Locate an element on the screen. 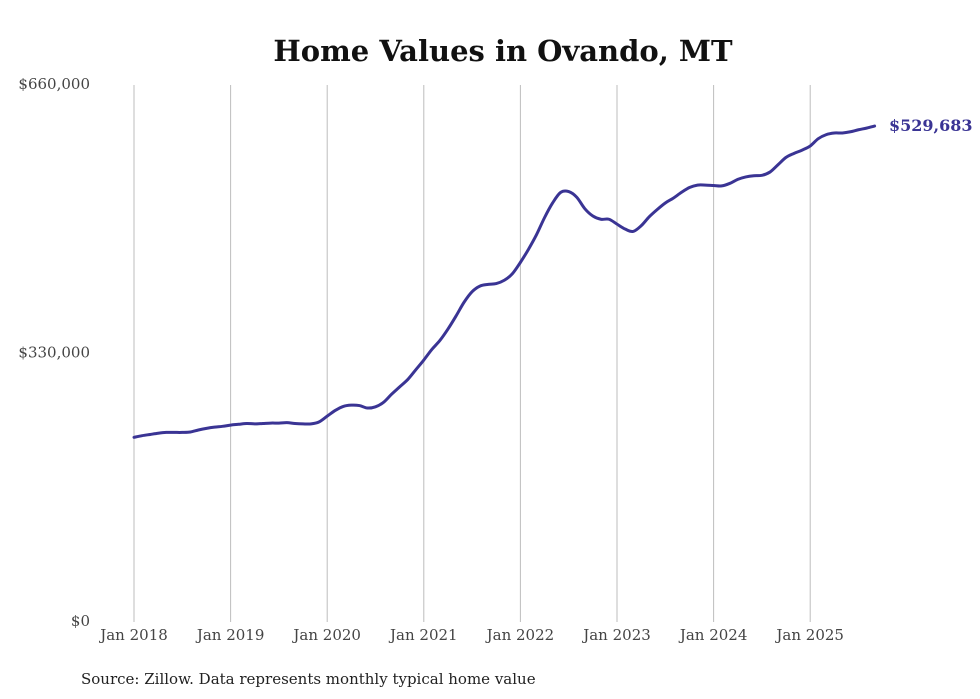  x-tick-label: Jan 2020 is located at coordinates (326, 635).